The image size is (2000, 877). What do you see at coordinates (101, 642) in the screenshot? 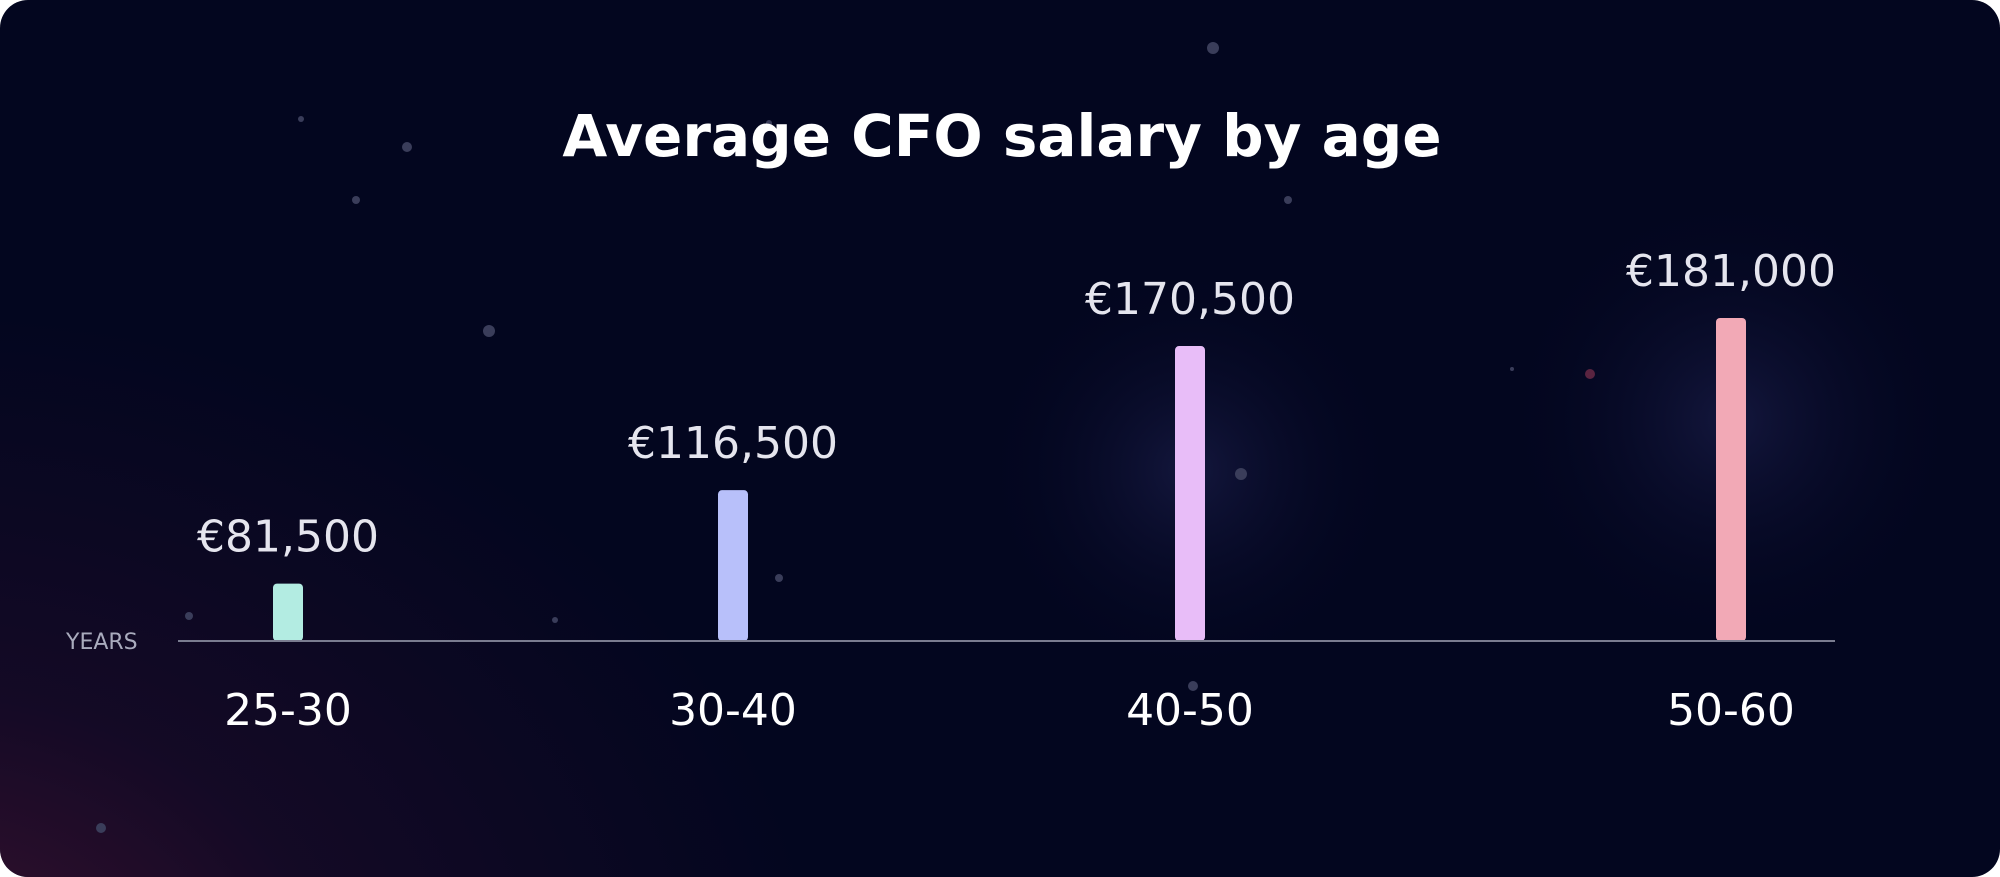
I see `x-axis-label: YEARS` at bounding box center [101, 642].